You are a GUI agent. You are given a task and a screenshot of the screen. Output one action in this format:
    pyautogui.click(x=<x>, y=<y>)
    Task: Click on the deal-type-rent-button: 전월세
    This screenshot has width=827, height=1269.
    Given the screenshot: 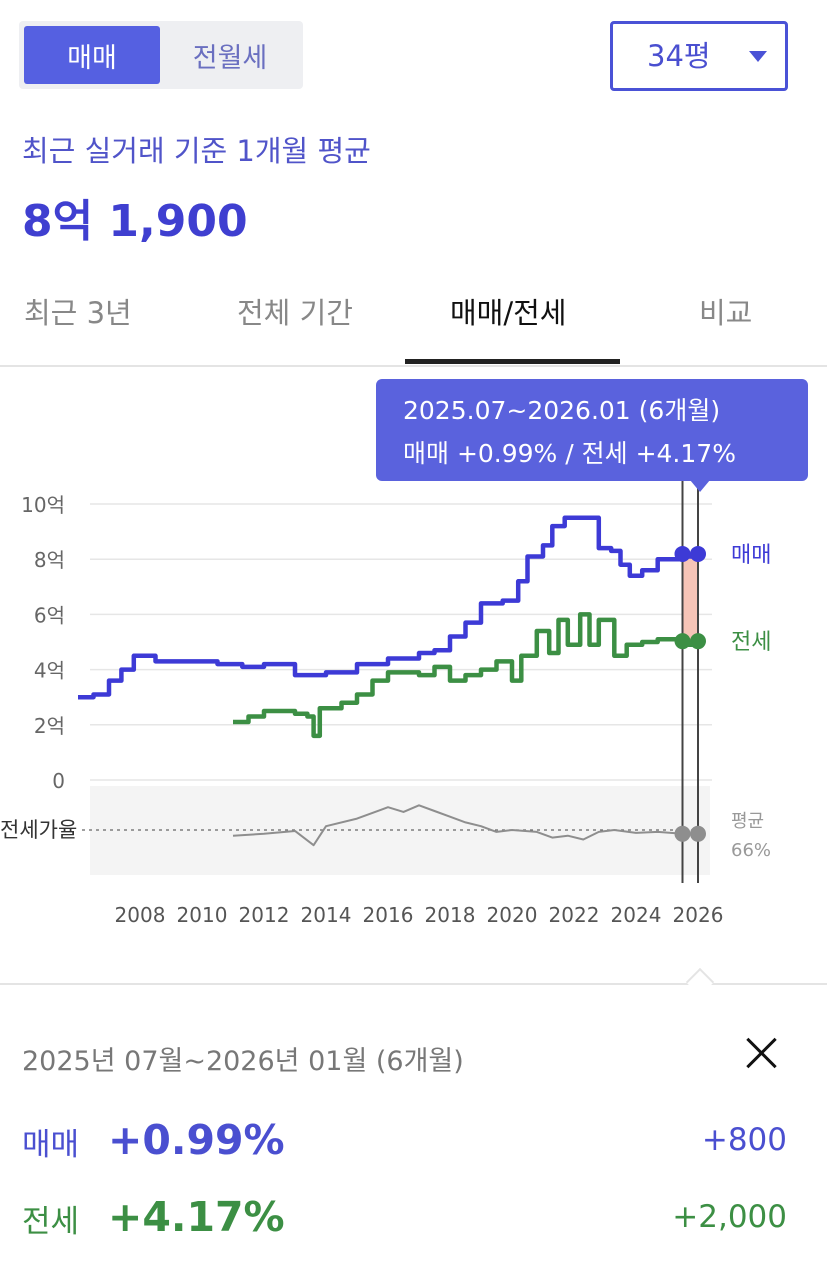 What is the action you would take?
    pyautogui.click(x=230, y=58)
    